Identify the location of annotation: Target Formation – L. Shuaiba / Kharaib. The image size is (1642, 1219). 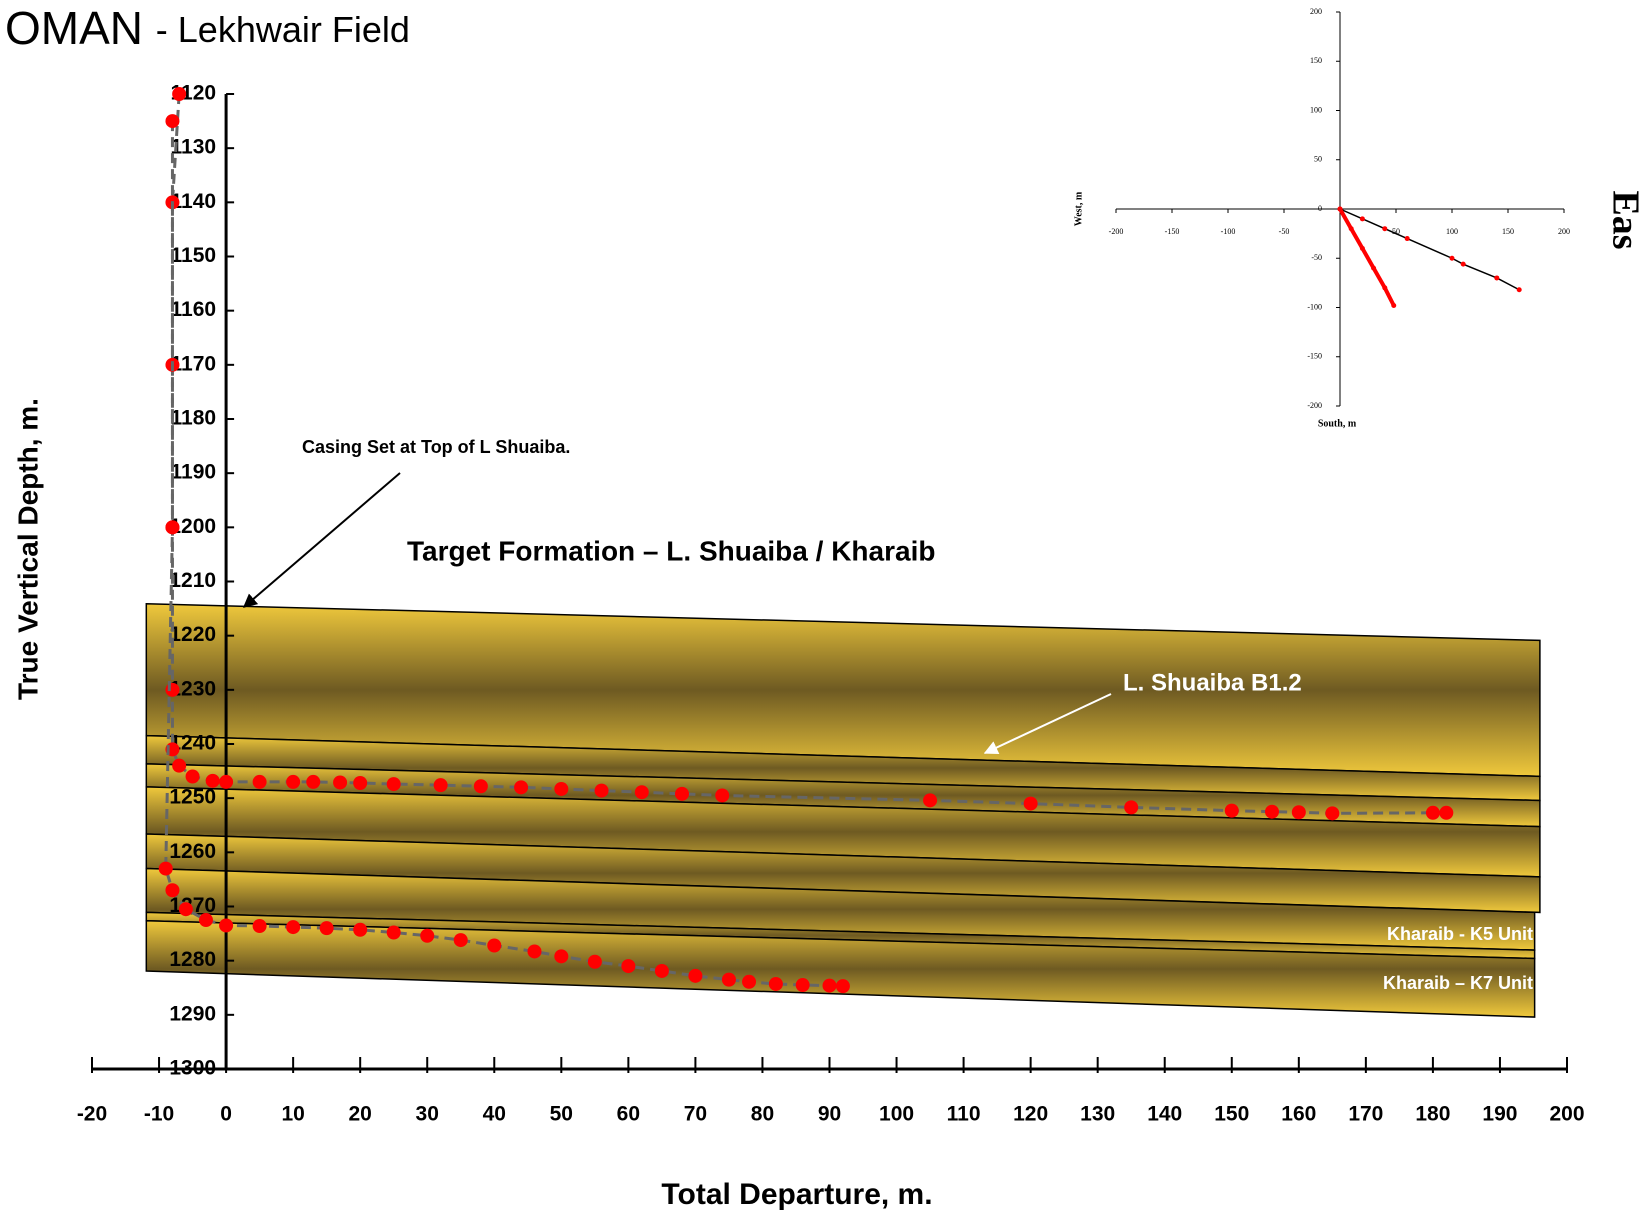
(671, 550).